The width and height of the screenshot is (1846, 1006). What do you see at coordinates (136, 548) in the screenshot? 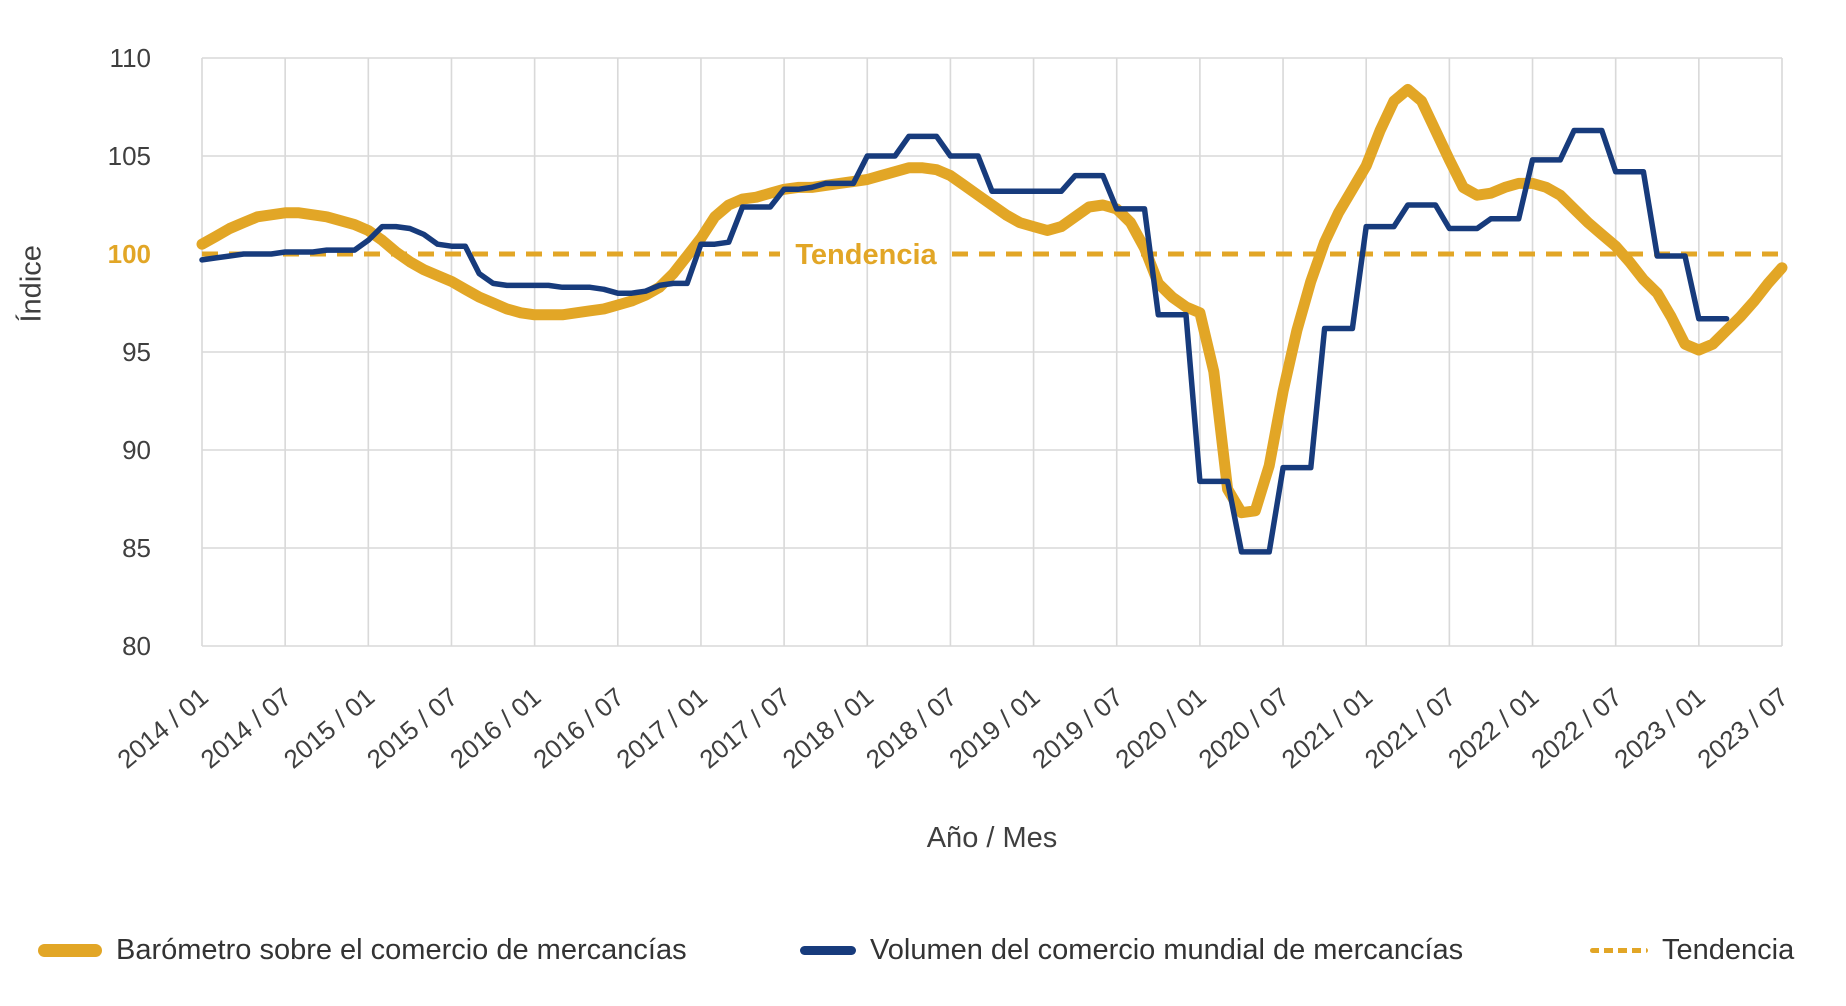
I see `y-tick-label: 85` at bounding box center [136, 548].